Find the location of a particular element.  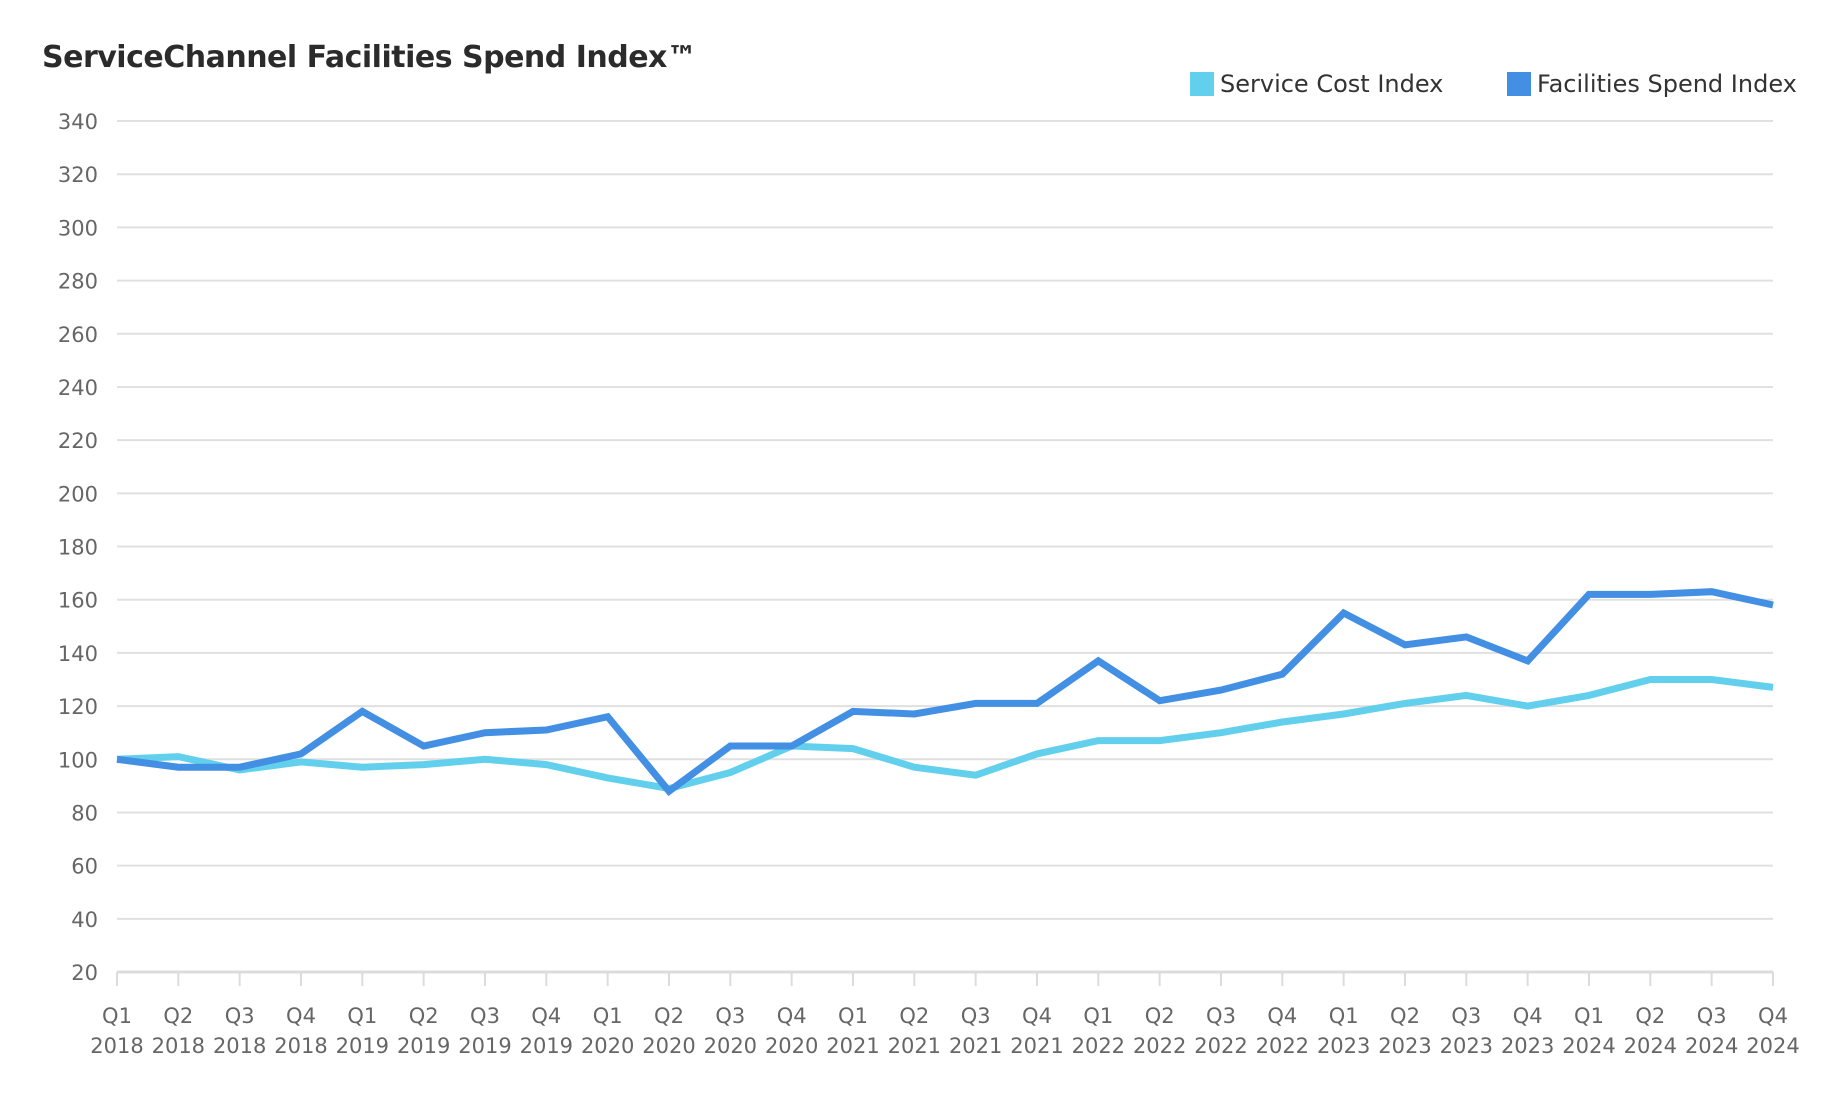

y-tick-label: 340 is located at coordinates (78, 122).